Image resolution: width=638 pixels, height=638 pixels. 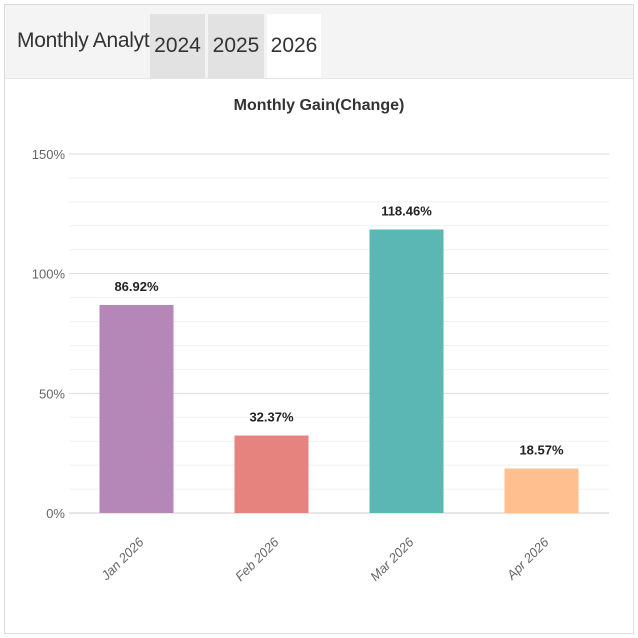 What do you see at coordinates (392, 559) in the screenshot?
I see `x-tick-label: Mar 2026` at bounding box center [392, 559].